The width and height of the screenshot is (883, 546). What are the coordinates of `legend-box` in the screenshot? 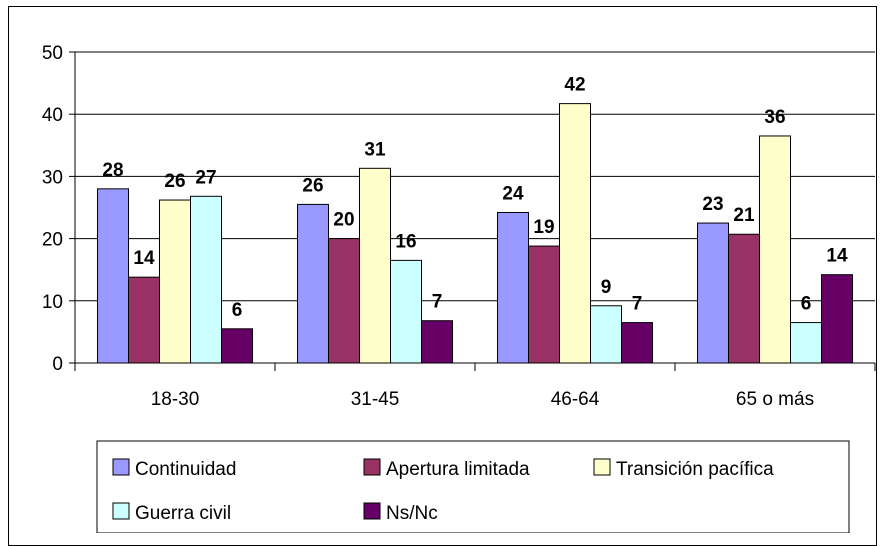 It's located at (473, 486).